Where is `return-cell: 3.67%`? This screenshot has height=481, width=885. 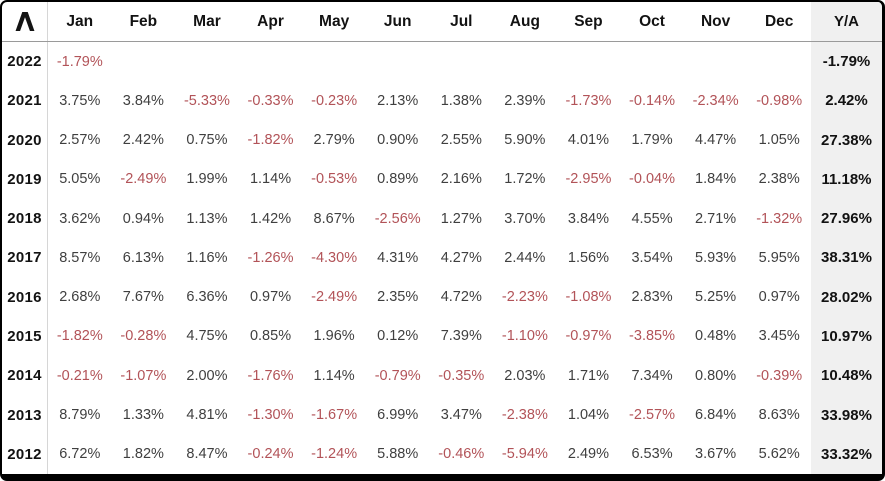
return-cell: 3.67% is located at coordinates (716, 454).